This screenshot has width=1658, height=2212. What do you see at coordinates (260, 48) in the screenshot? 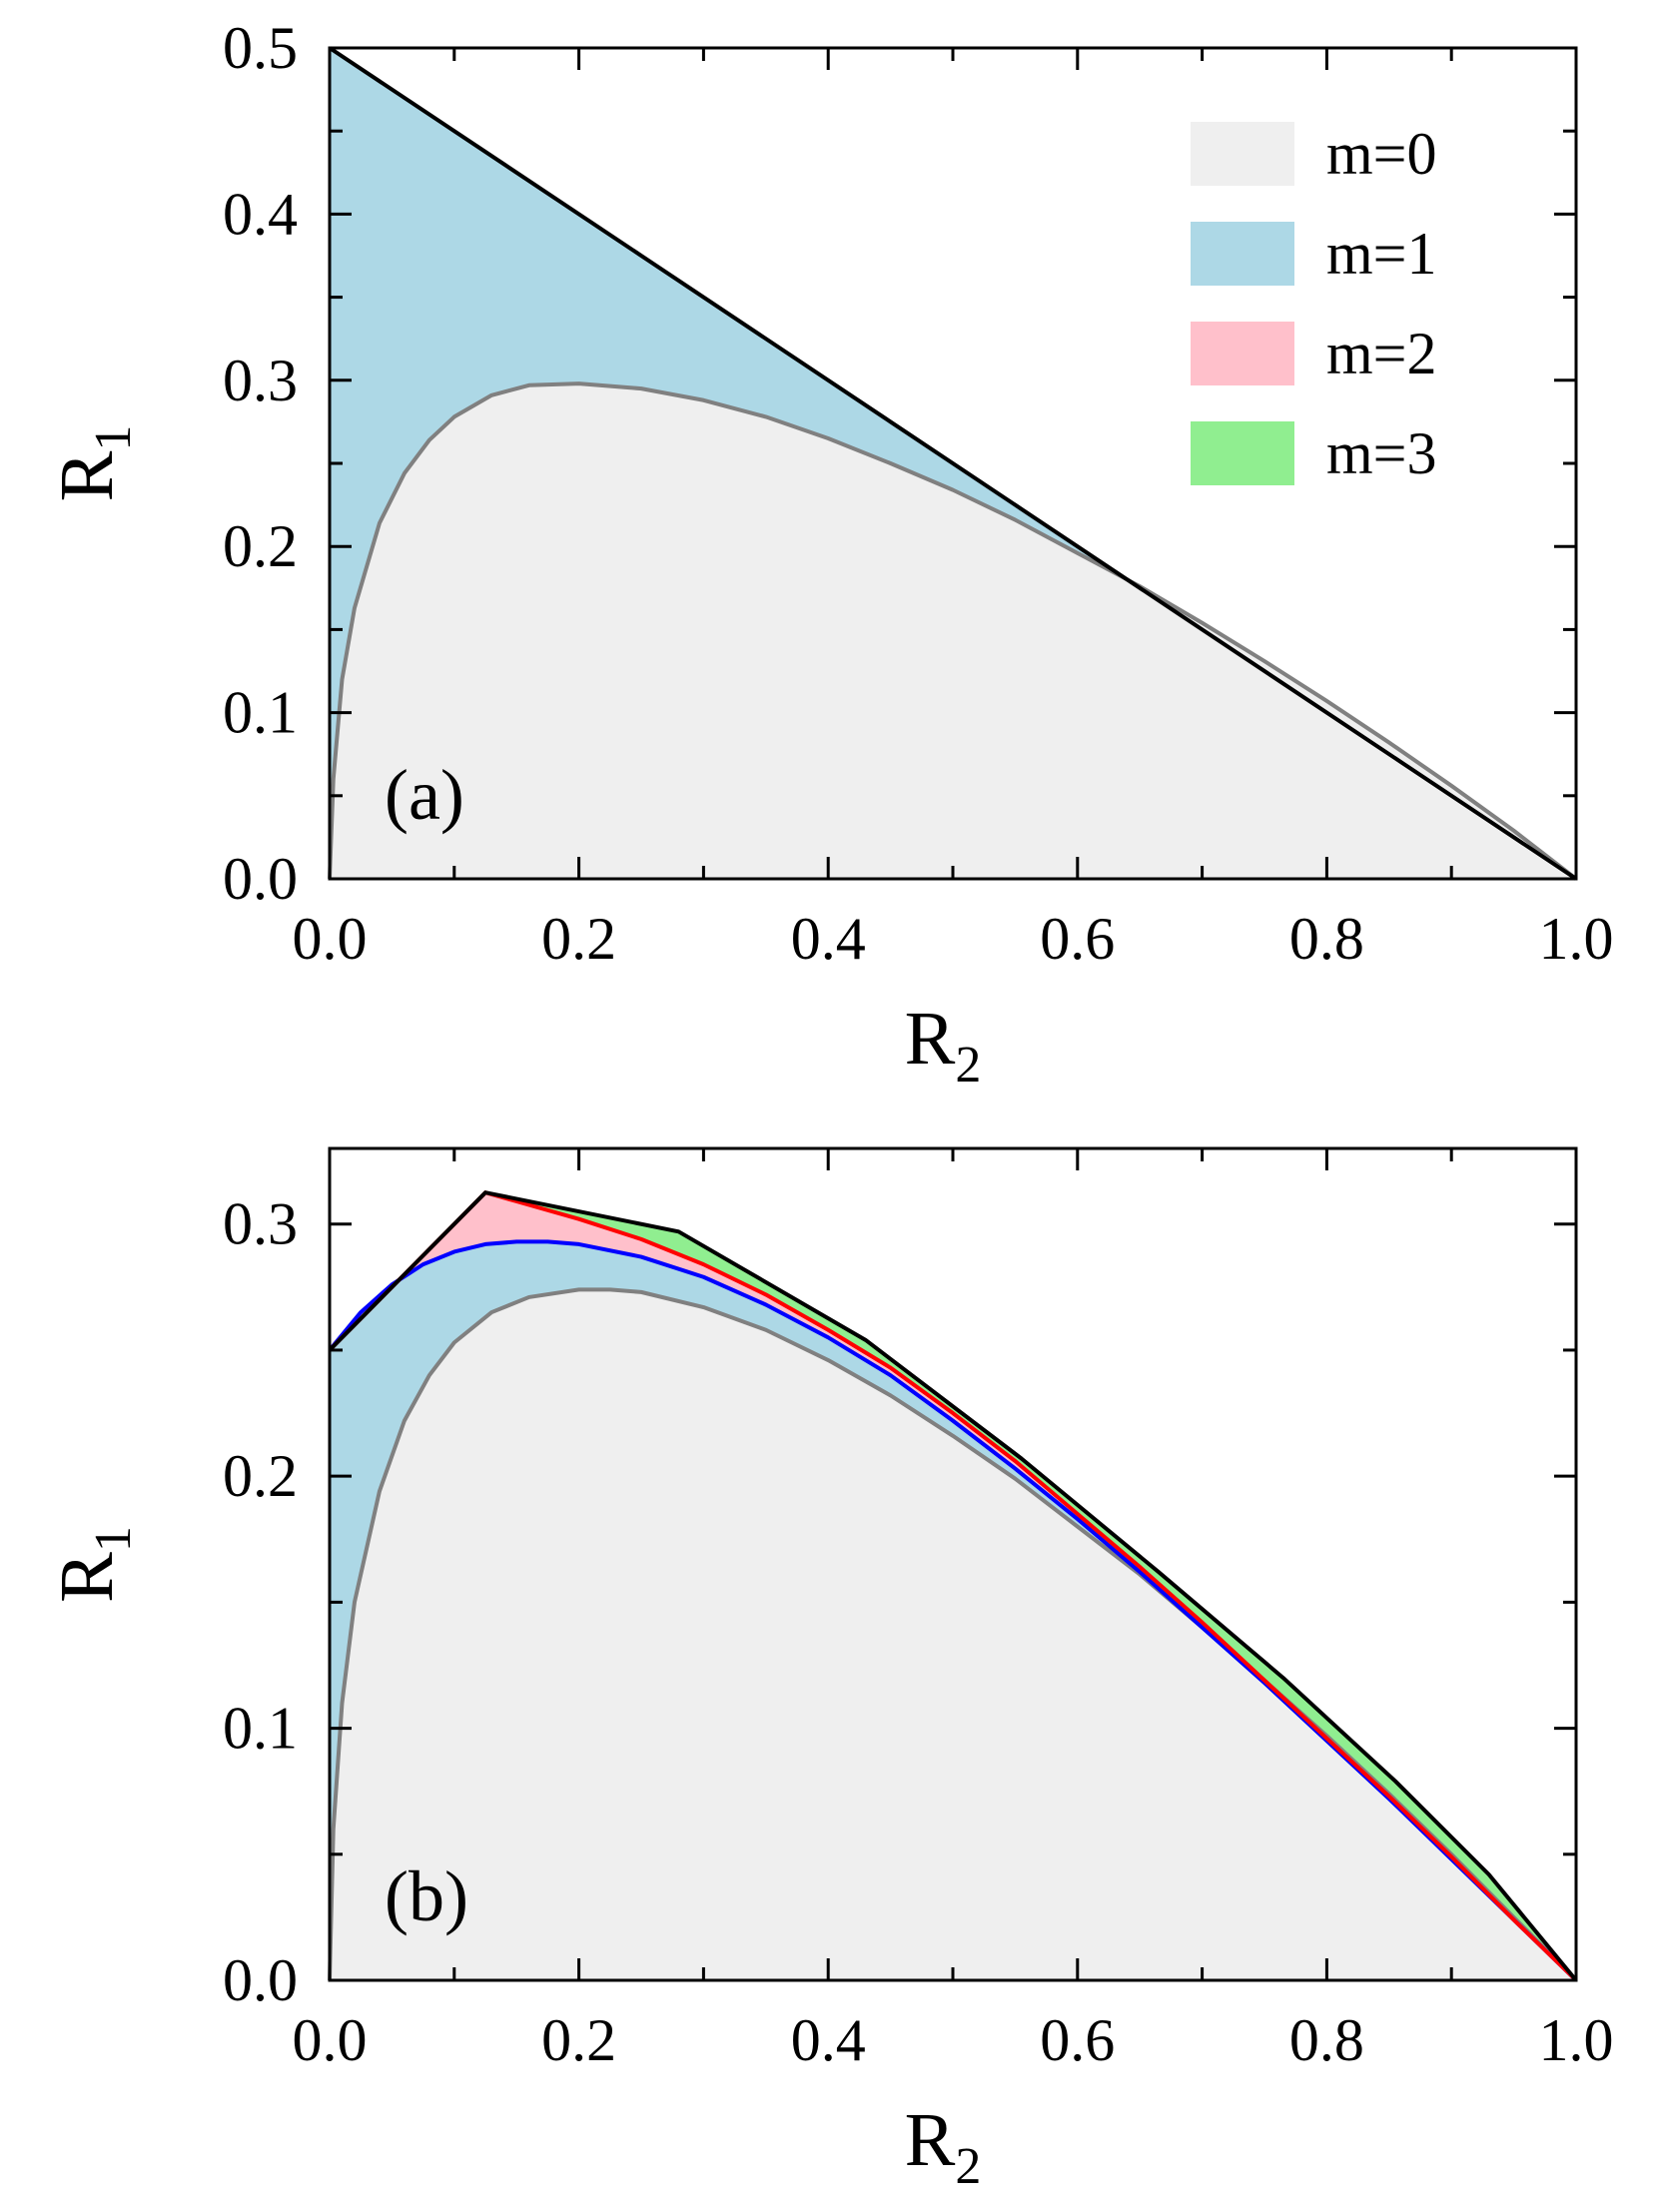
I see `y-tick-label: 0.5` at bounding box center [260, 48].